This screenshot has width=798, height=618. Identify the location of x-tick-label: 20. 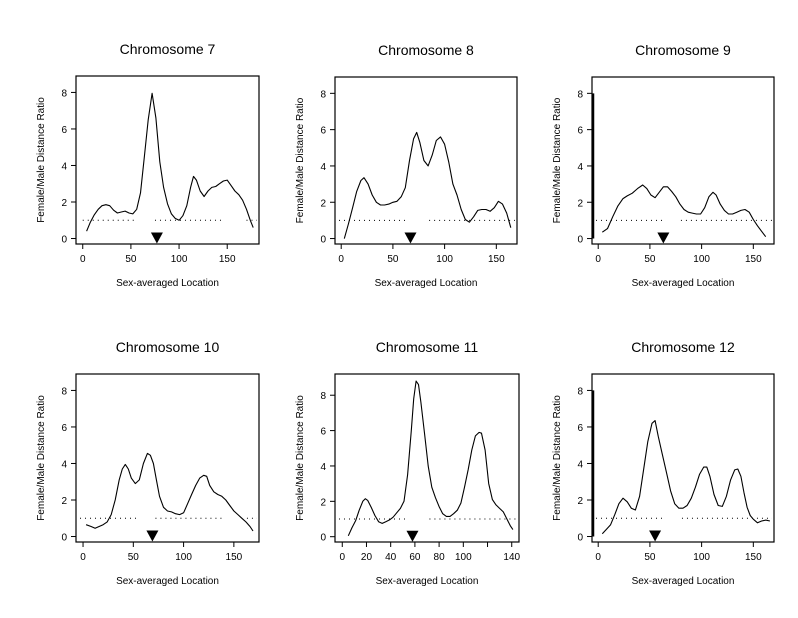
(367, 557).